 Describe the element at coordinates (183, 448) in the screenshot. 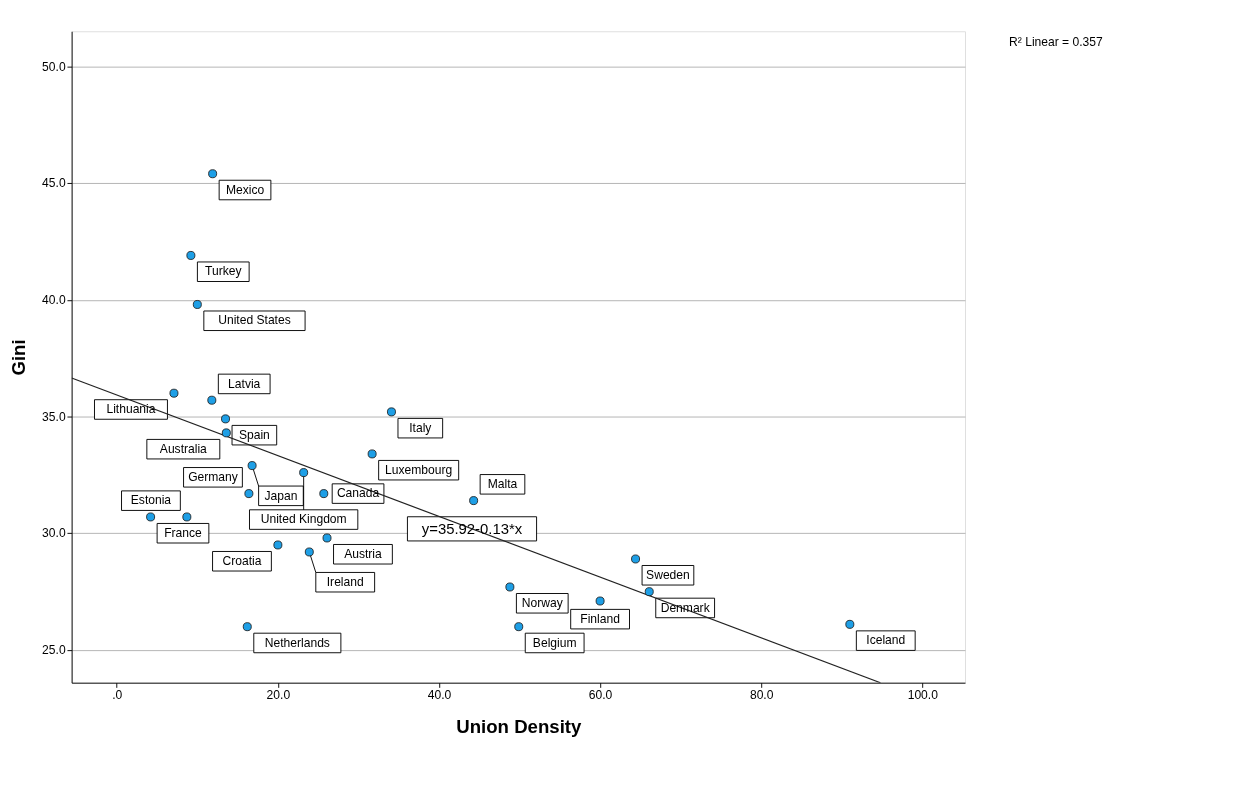

I see `annotation: Australia` at that location.